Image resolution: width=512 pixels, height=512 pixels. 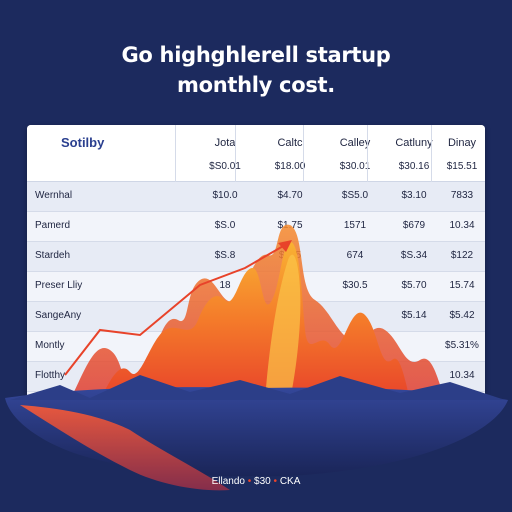 I want to click on column-total-4: $30.16, so click(x=414, y=166).